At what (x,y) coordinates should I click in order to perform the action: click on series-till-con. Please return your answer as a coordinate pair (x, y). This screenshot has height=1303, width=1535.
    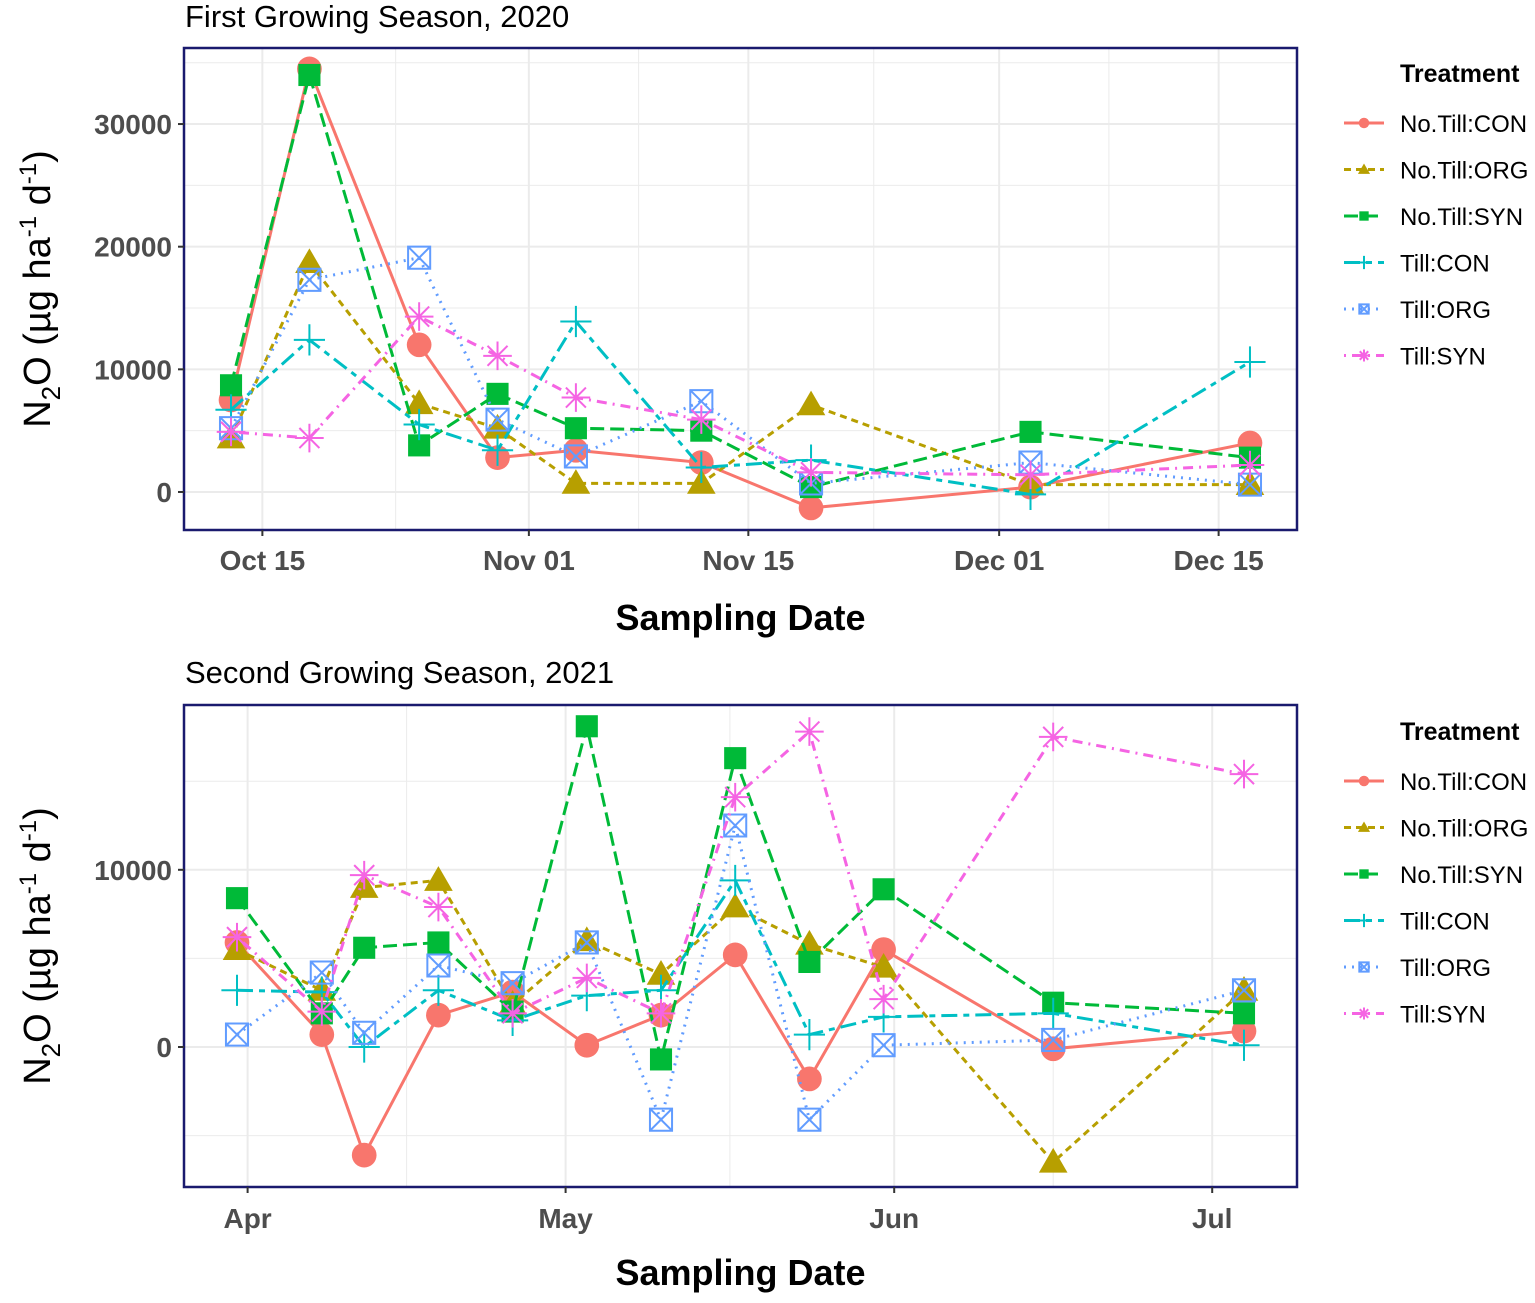
    Looking at the image, I should click on (740, 408).